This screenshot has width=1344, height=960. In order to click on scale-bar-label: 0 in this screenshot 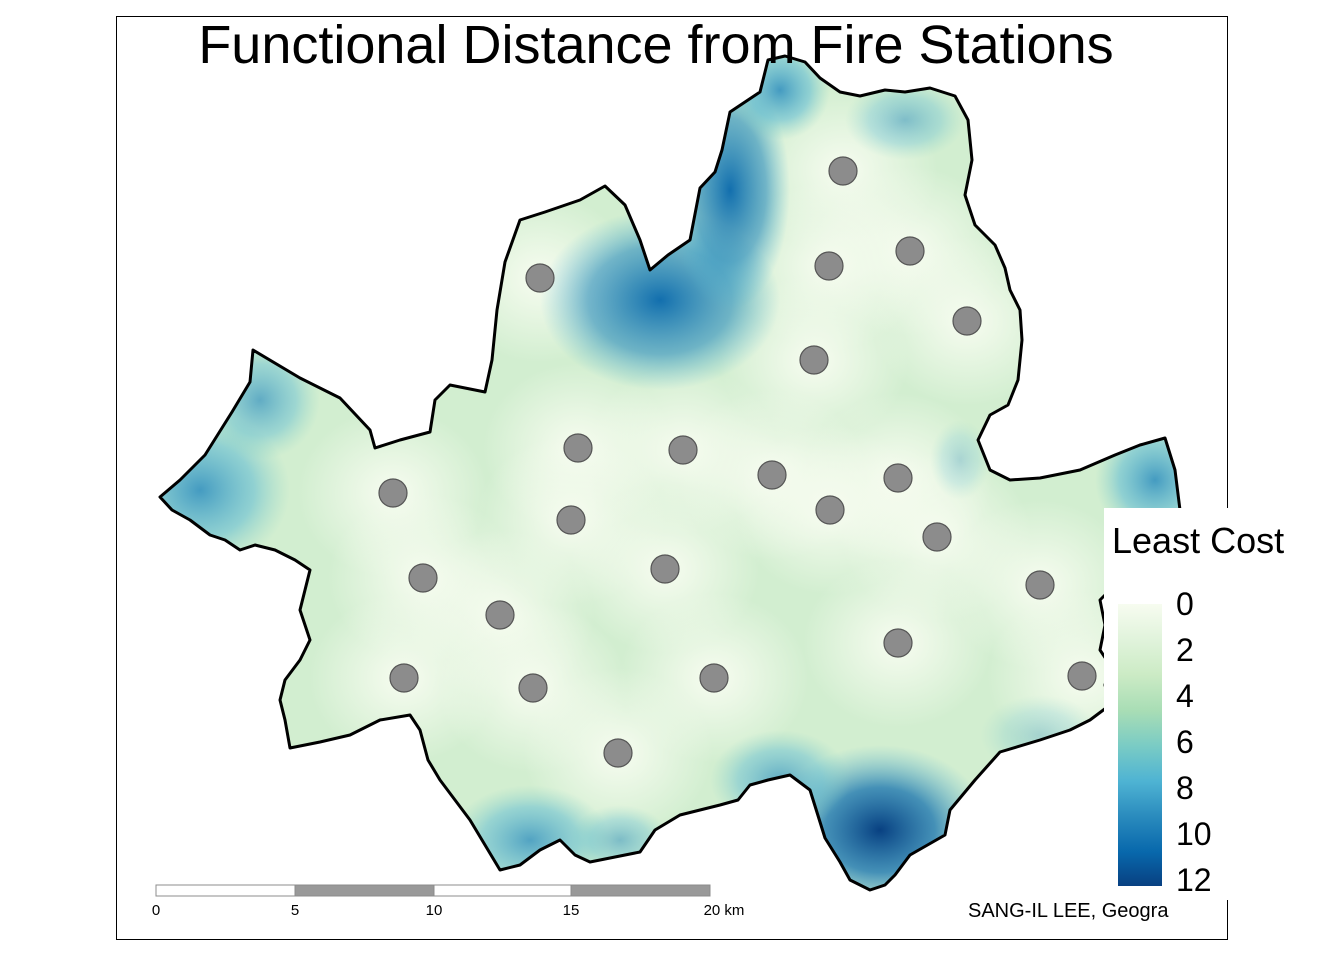, I will do `click(156, 910)`.